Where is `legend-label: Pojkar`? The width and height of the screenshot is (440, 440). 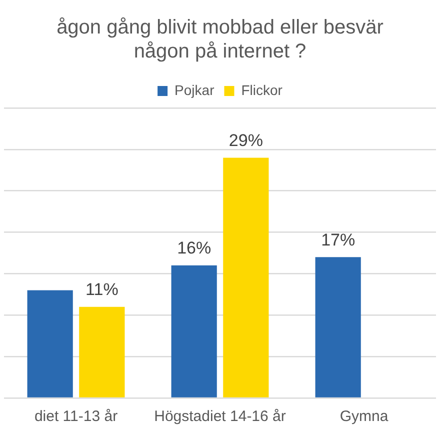 legend-label: Pojkar is located at coordinates (194, 90).